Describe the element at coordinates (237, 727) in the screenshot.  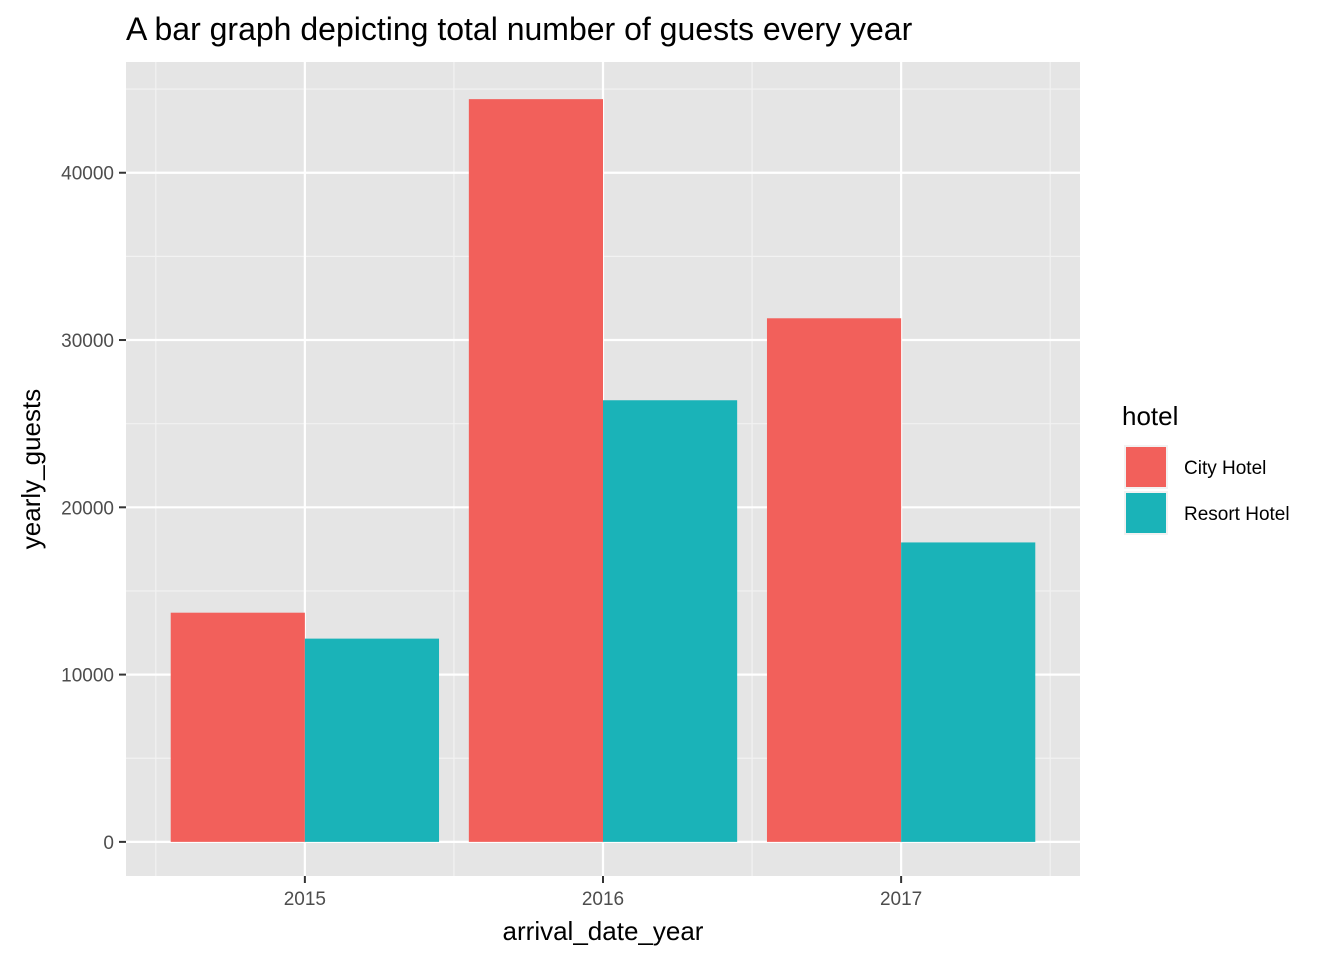
I see `bar-city-hotel-2015` at that location.